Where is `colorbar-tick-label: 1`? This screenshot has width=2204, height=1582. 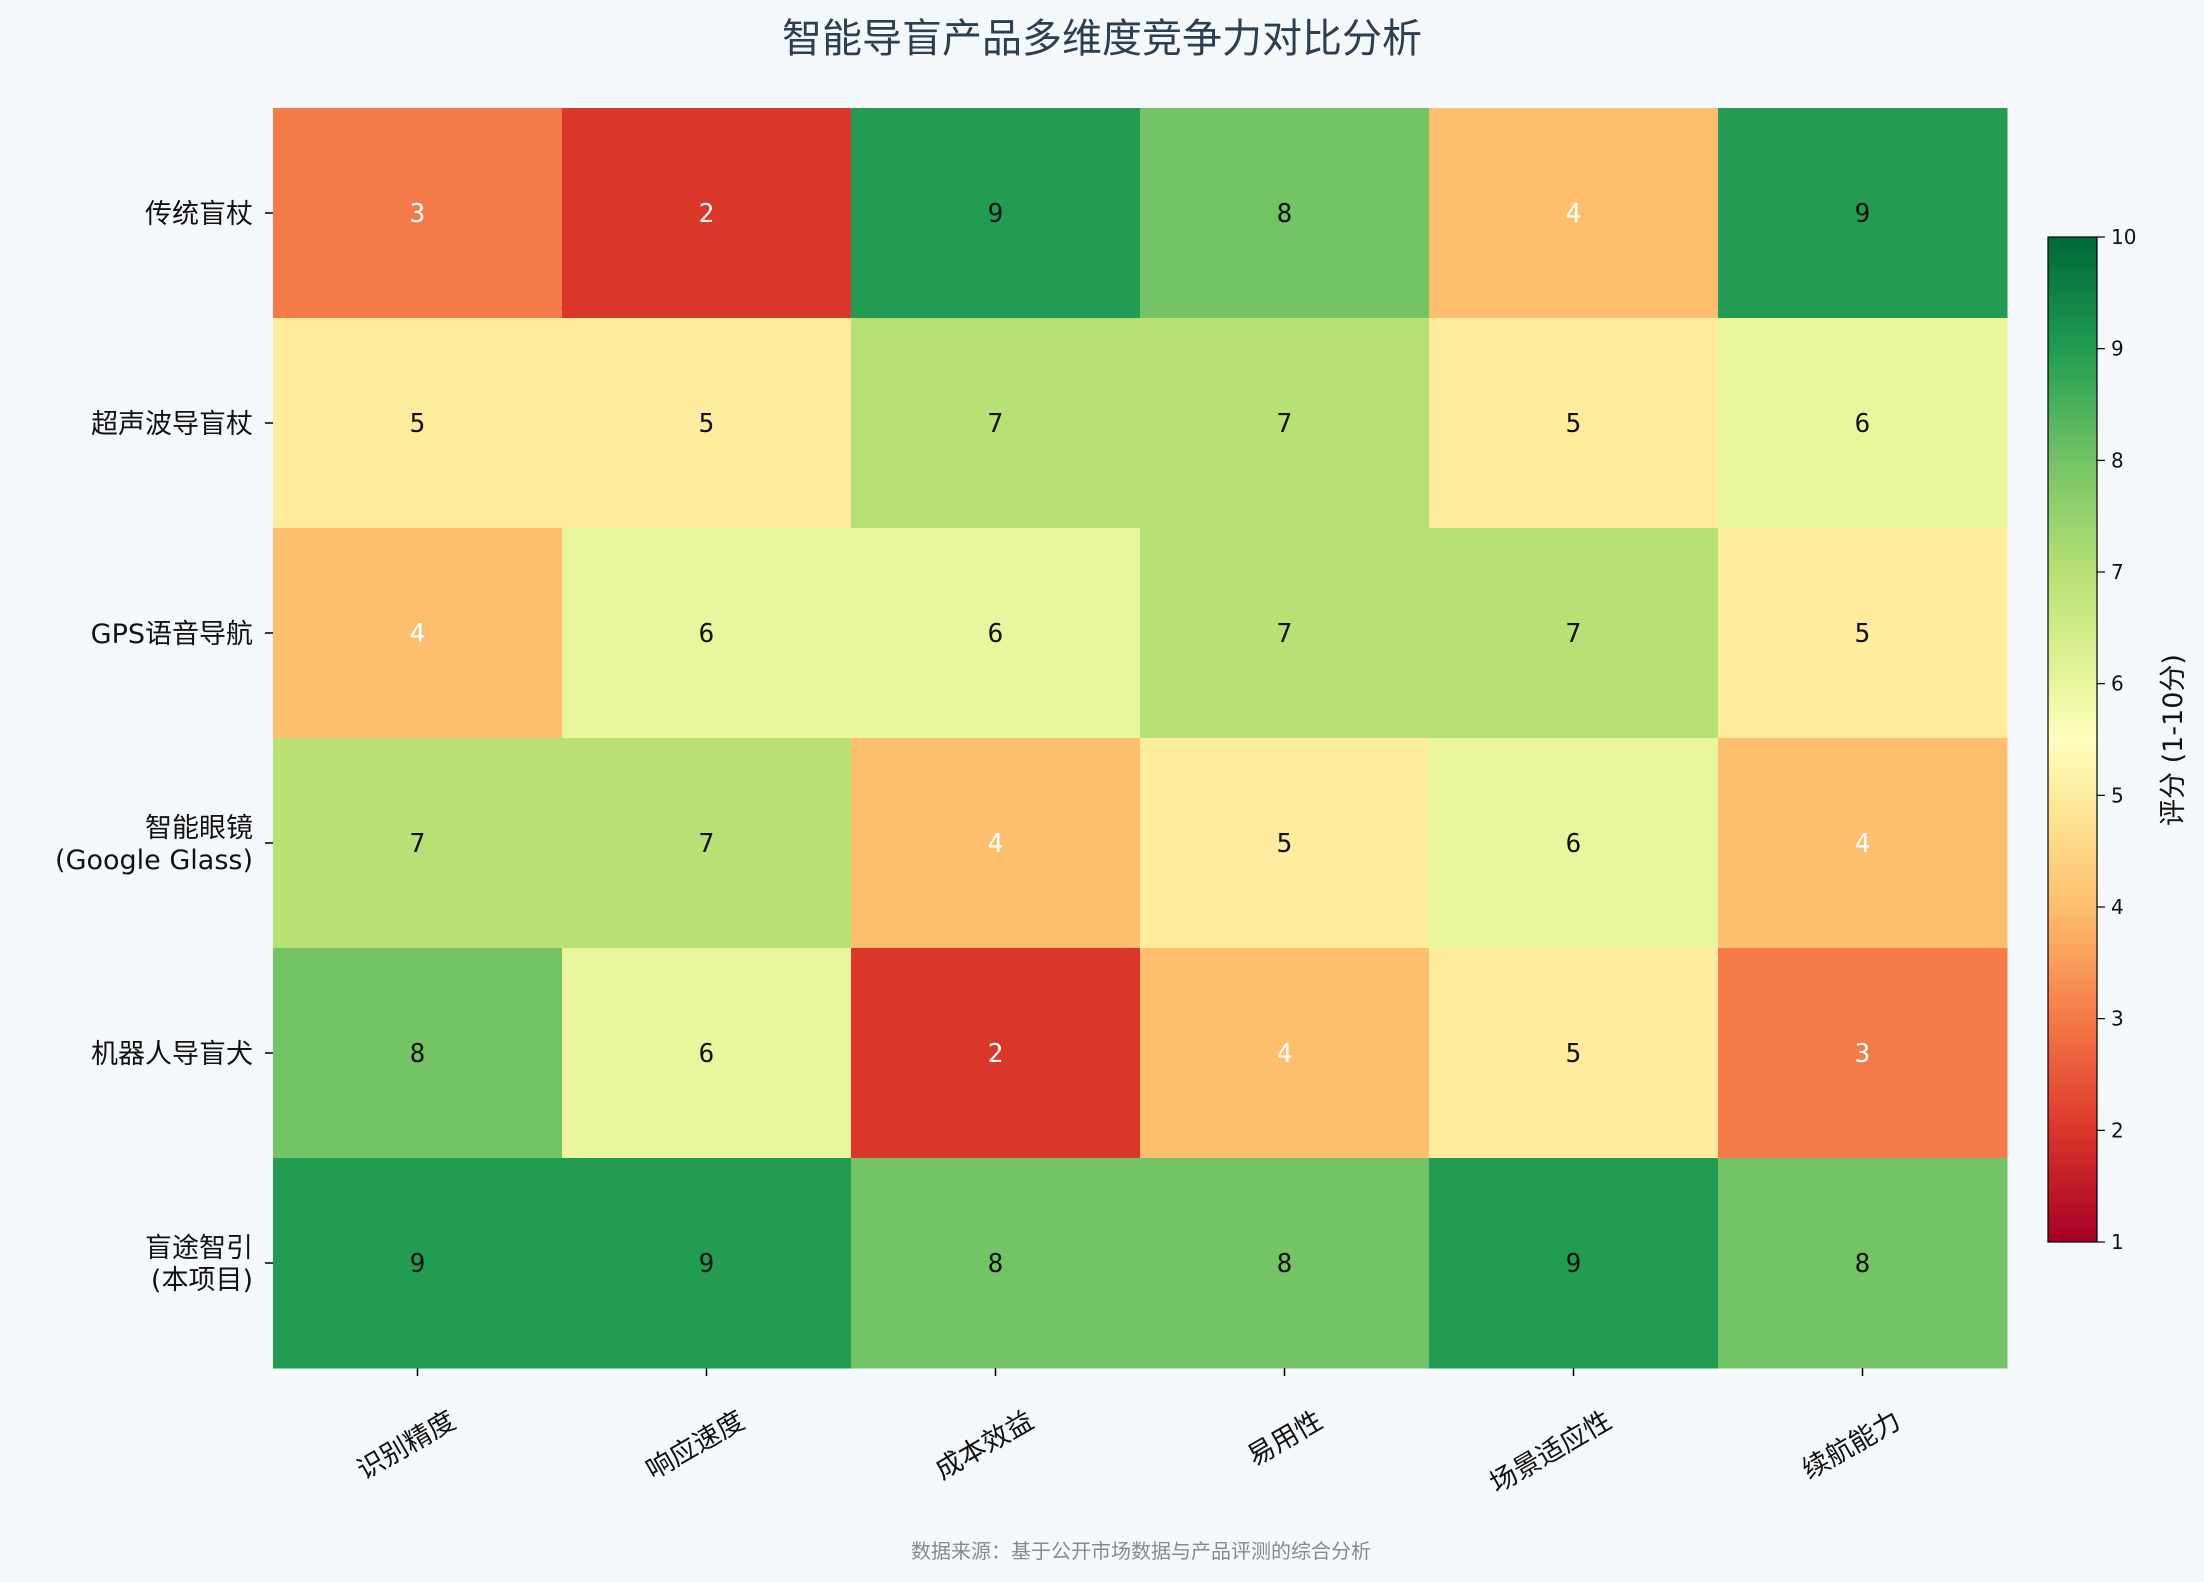 colorbar-tick-label: 1 is located at coordinates (2117, 1242).